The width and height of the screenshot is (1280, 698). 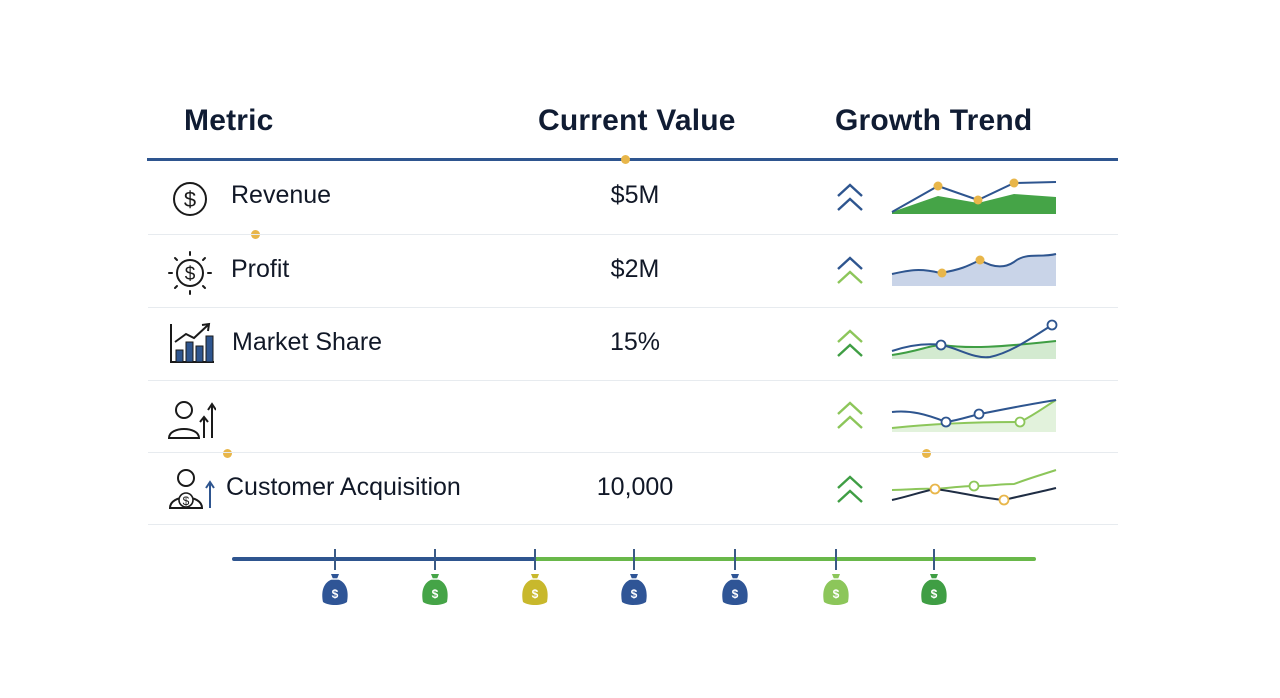 I want to click on dollar-circle-icon: $, so click(x=190, y=199).